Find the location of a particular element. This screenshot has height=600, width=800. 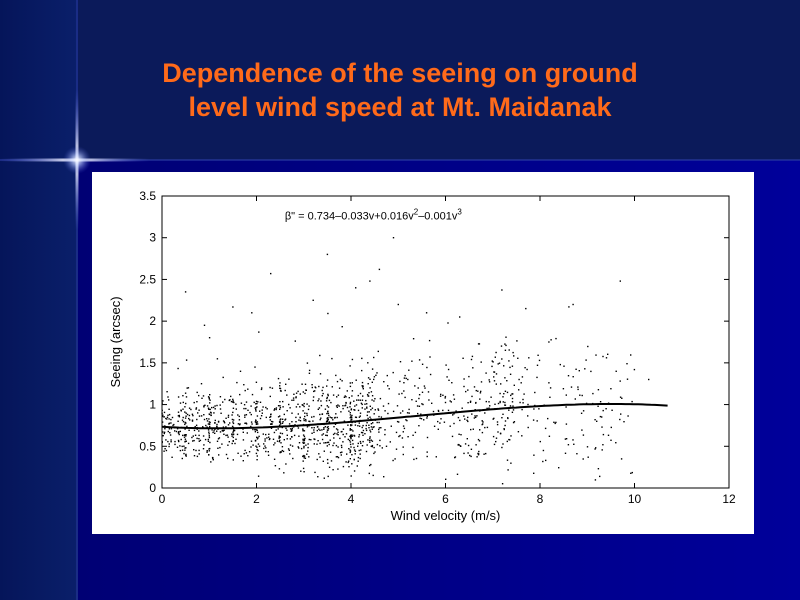

y-tick-label: 1 is located at coordinates (152, 405).